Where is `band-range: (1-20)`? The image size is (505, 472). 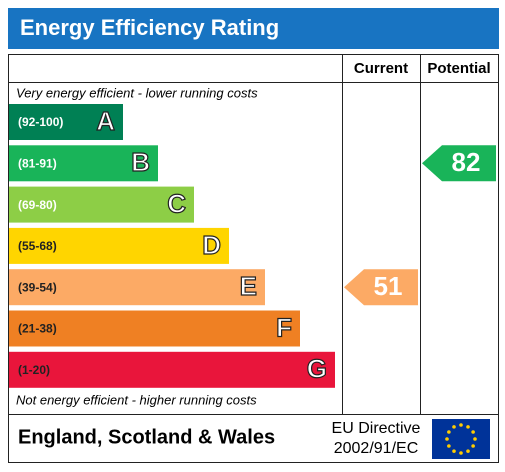 band-range: (1-20) is located at coordinates (34, 370).